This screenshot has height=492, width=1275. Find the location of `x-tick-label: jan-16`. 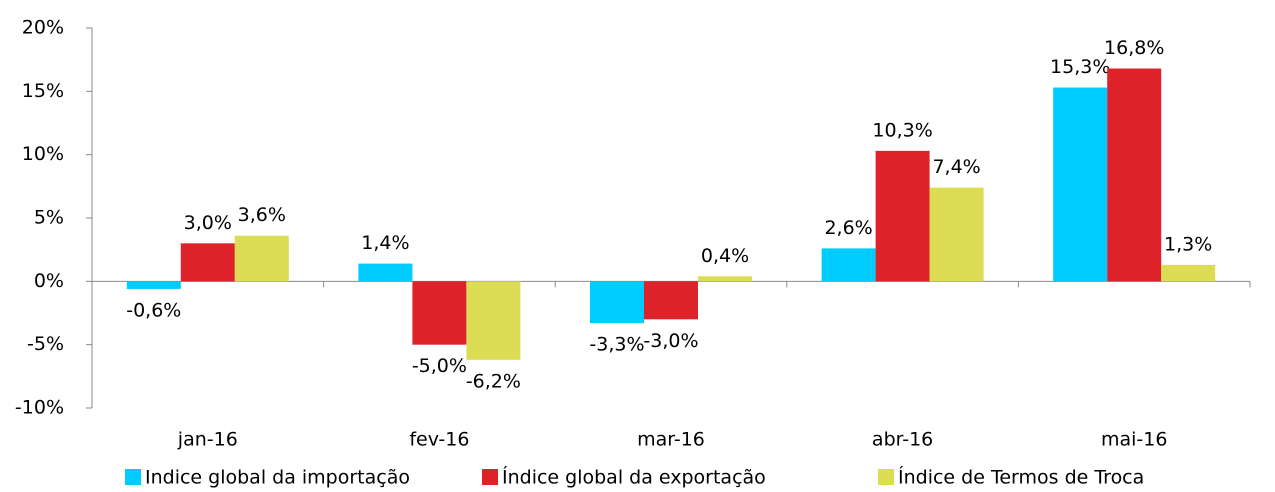

x-tick-label: jan-16 is located at coordinates (207, 440).